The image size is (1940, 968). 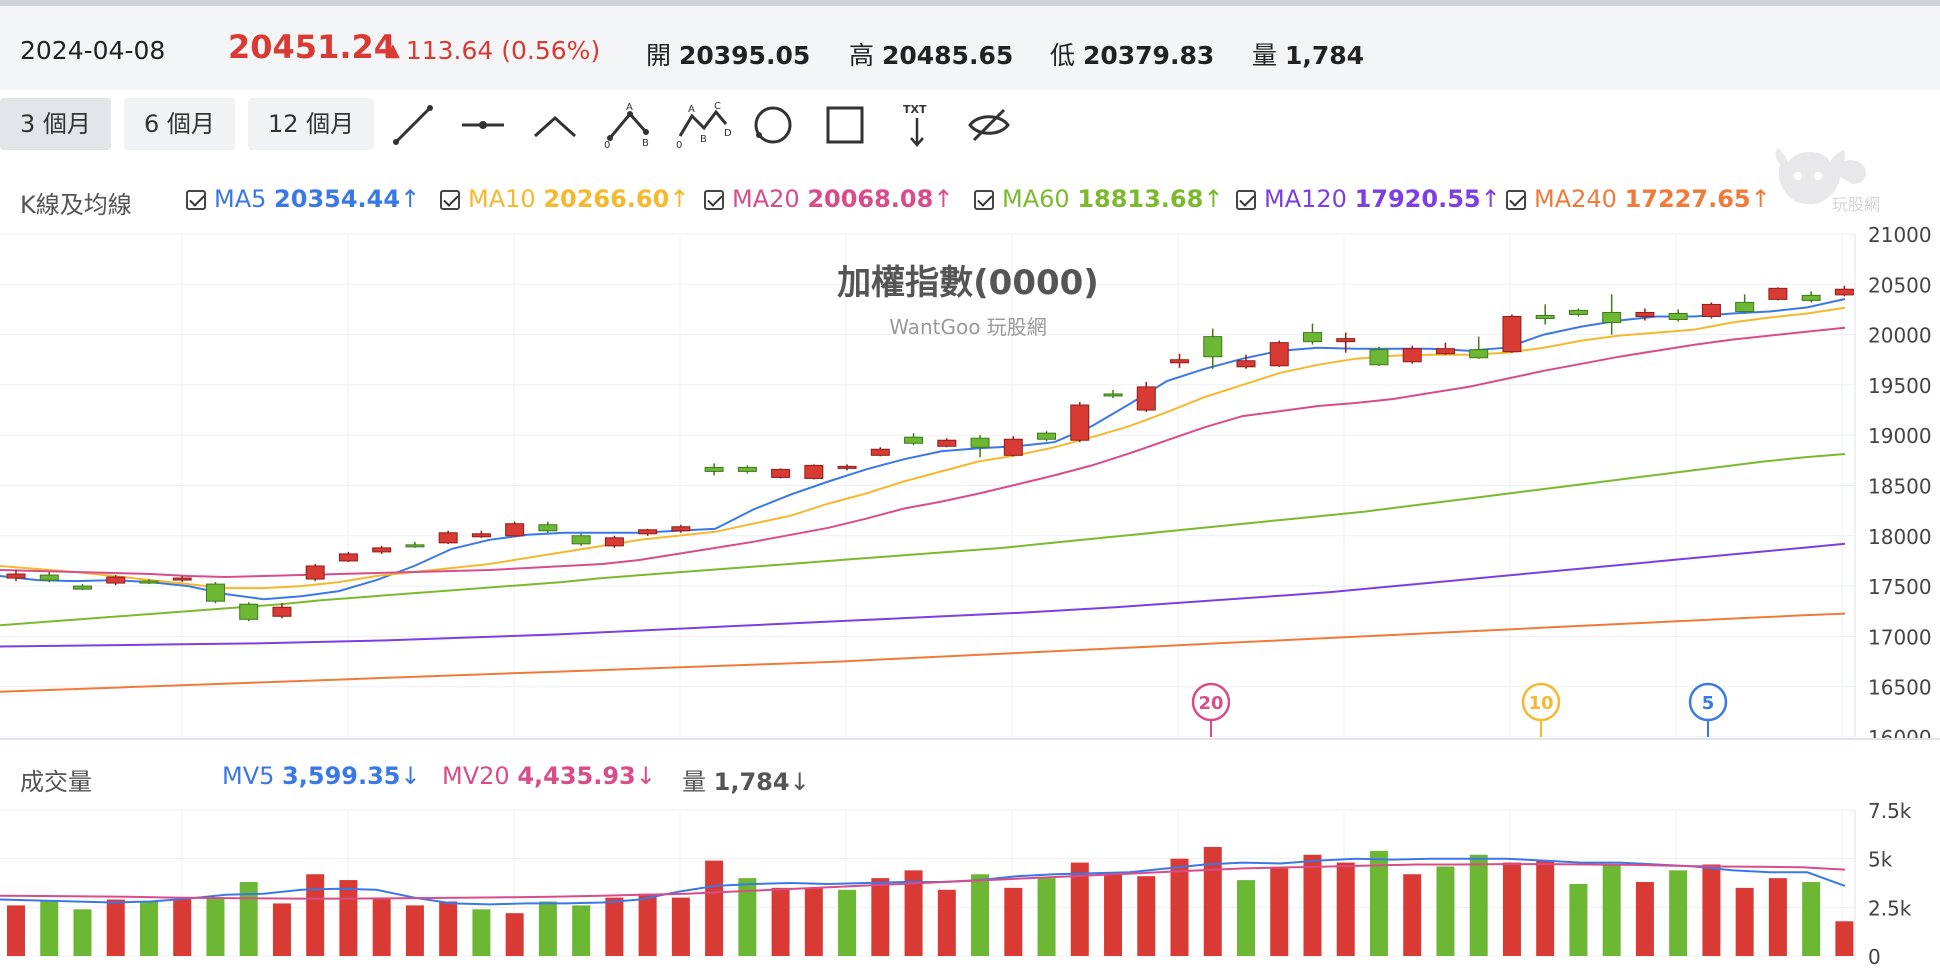 I want to click on ma10-checkbox, so click(x=450, y=200).